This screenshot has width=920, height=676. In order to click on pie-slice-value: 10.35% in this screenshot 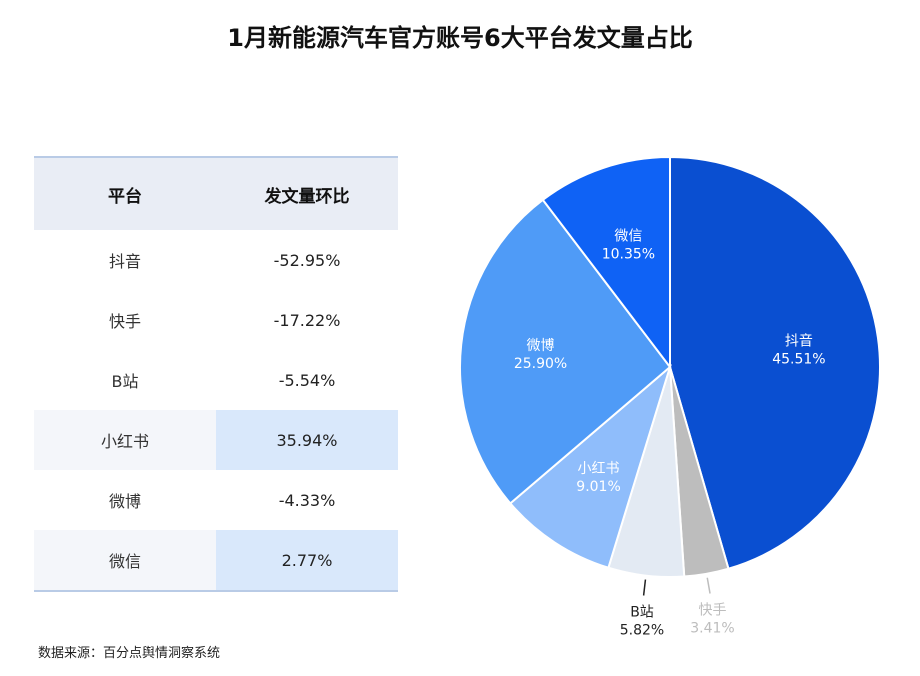, I will do `click(628, 255)`.